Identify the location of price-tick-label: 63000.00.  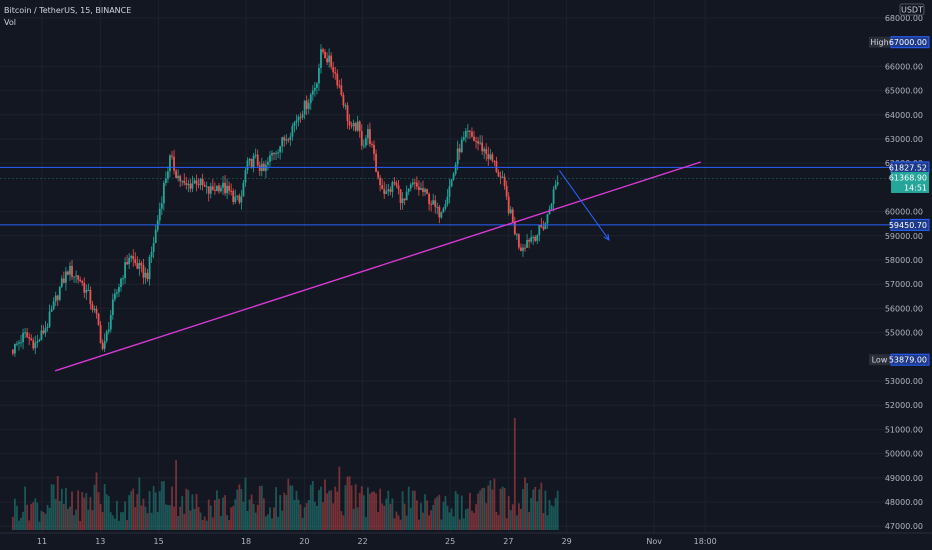
(904, 139).